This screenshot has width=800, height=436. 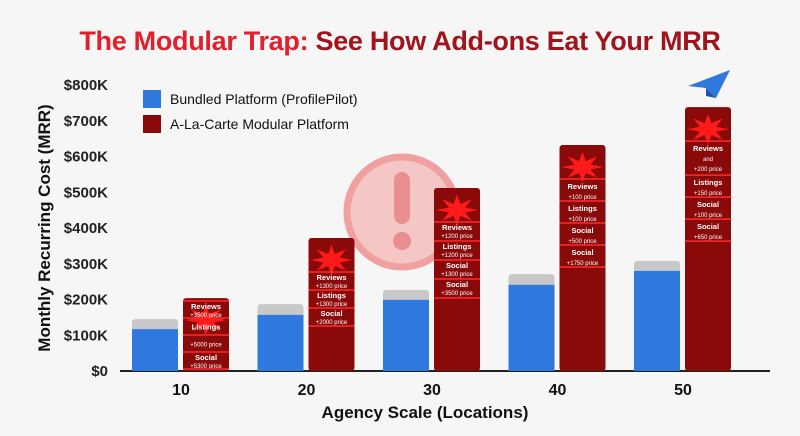 What do you see at coordinates (206, 346) in the screenshot?
I see `addon-label: +5000 price` at bounding box center [206, 346].